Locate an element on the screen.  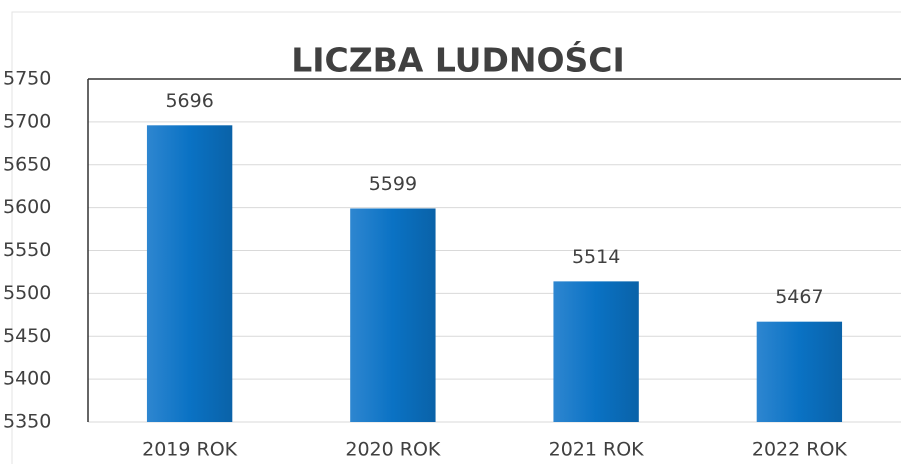
y-tick-label: 5750 is located at coordinates (27, 79).